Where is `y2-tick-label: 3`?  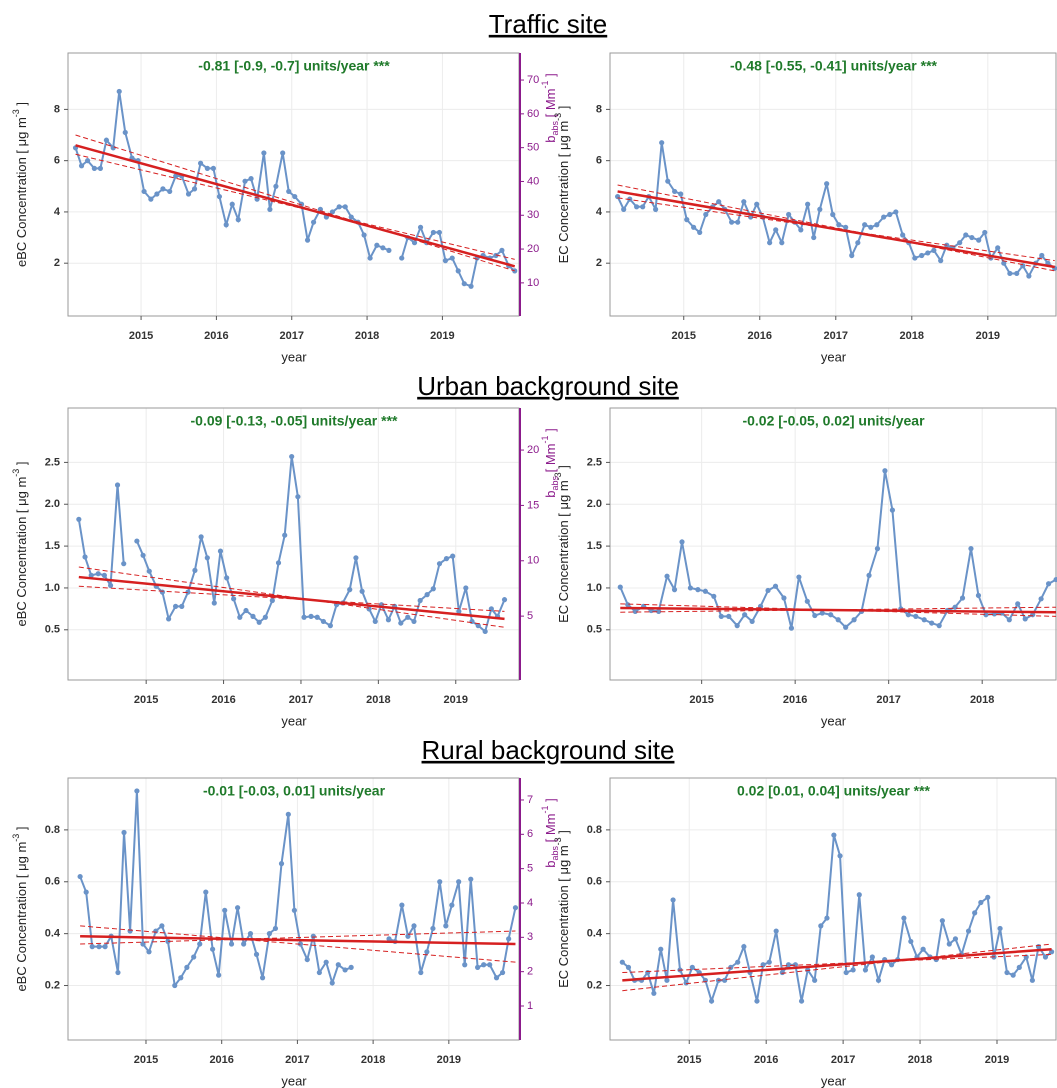 y2-tick-label: 3 is located at coordinates (530, 937).